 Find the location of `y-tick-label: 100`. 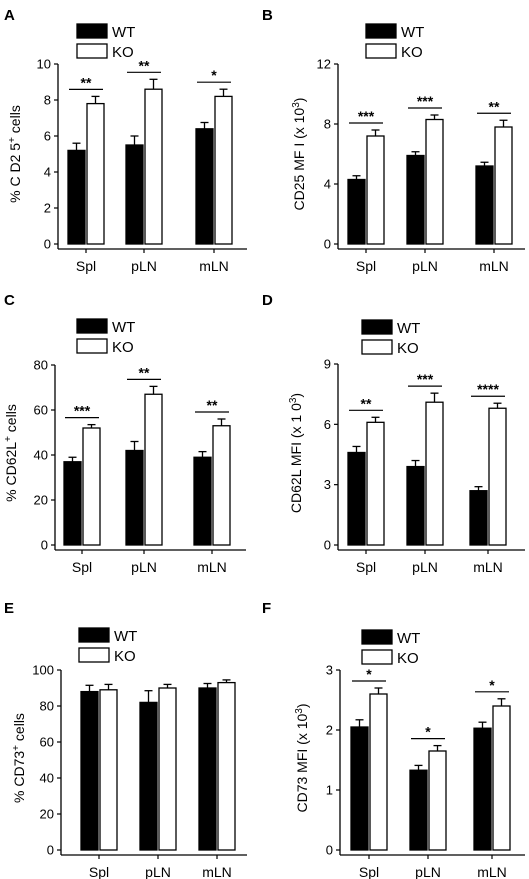

y-tick-label: 100 is located at coordinates (43, 670).